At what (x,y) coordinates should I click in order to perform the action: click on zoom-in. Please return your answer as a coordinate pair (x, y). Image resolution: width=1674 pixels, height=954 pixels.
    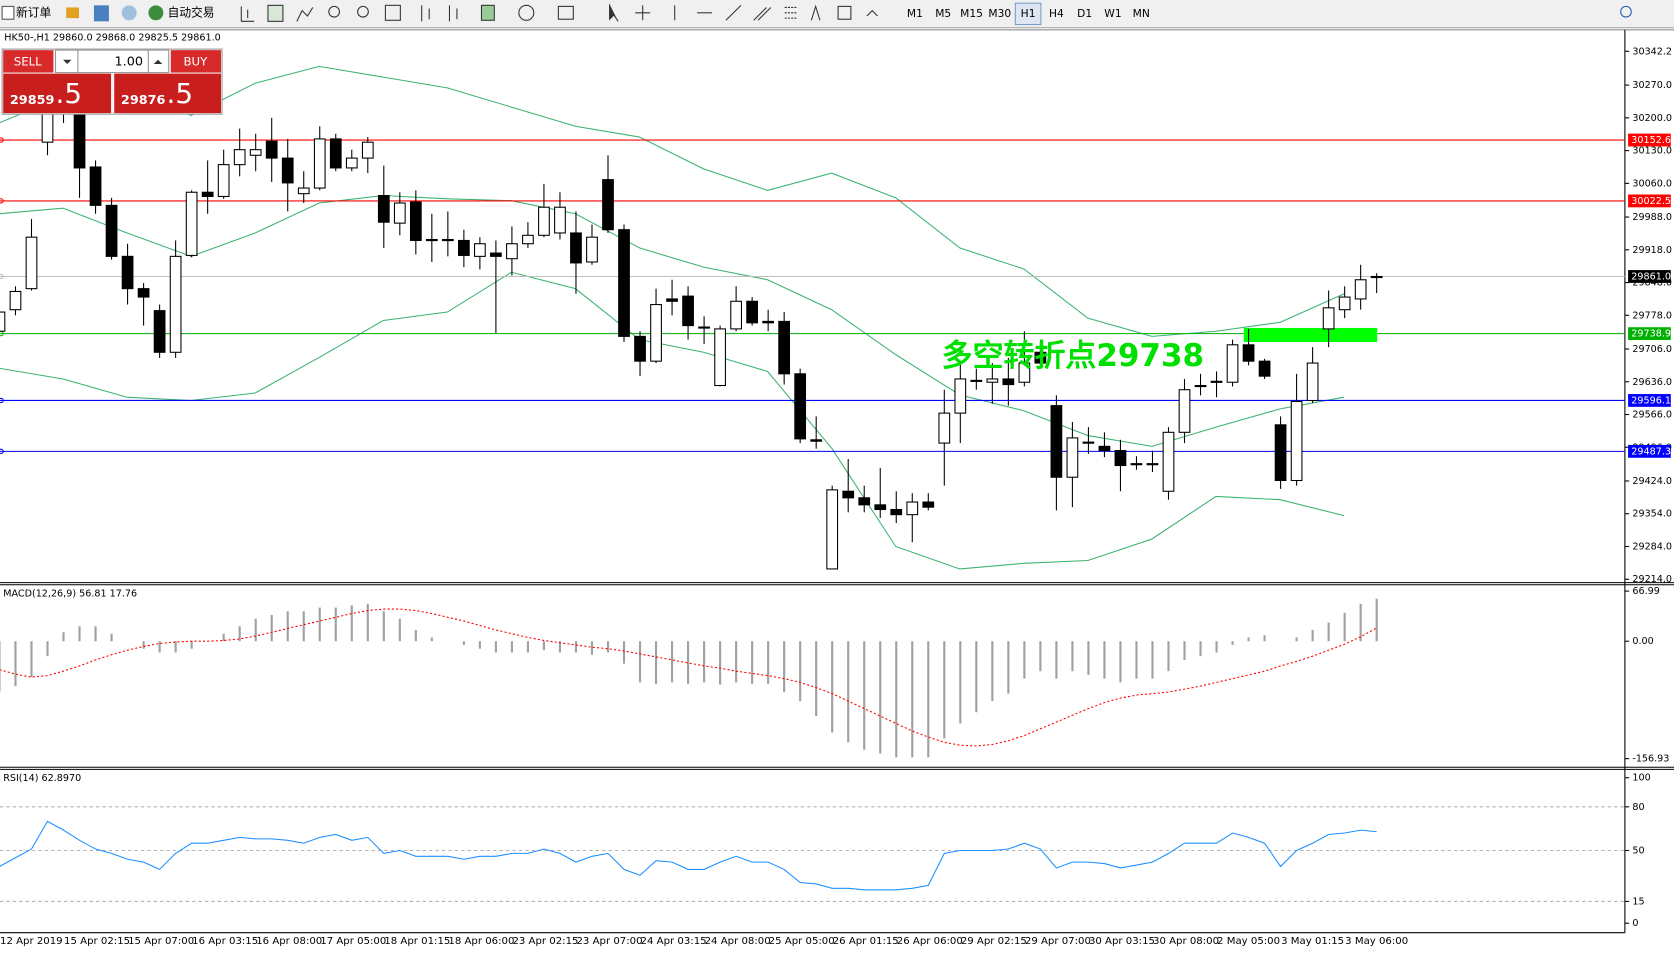
    Looking at the image, I should click on (334, 11).